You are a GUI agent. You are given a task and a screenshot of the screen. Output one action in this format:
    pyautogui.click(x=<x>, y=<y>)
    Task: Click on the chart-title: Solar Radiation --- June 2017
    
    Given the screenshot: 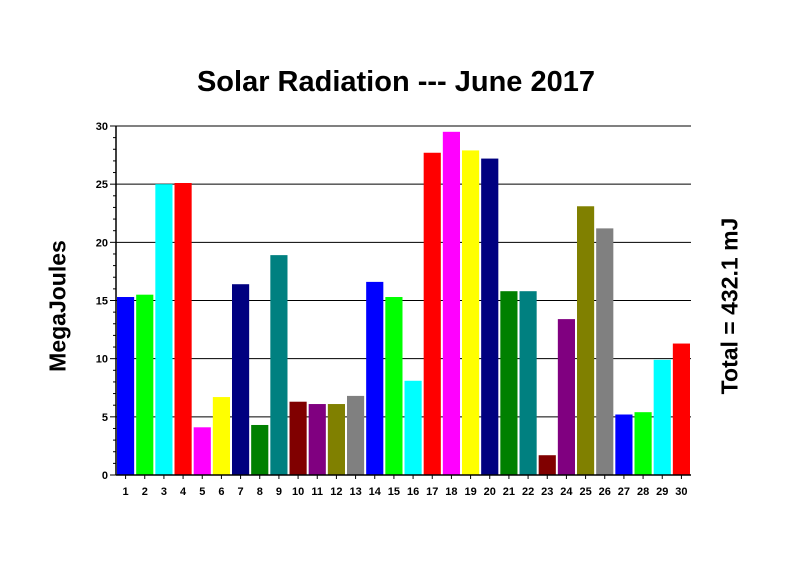 What is the action you would take?
    pyautogui.click(x=396, y=82)
    